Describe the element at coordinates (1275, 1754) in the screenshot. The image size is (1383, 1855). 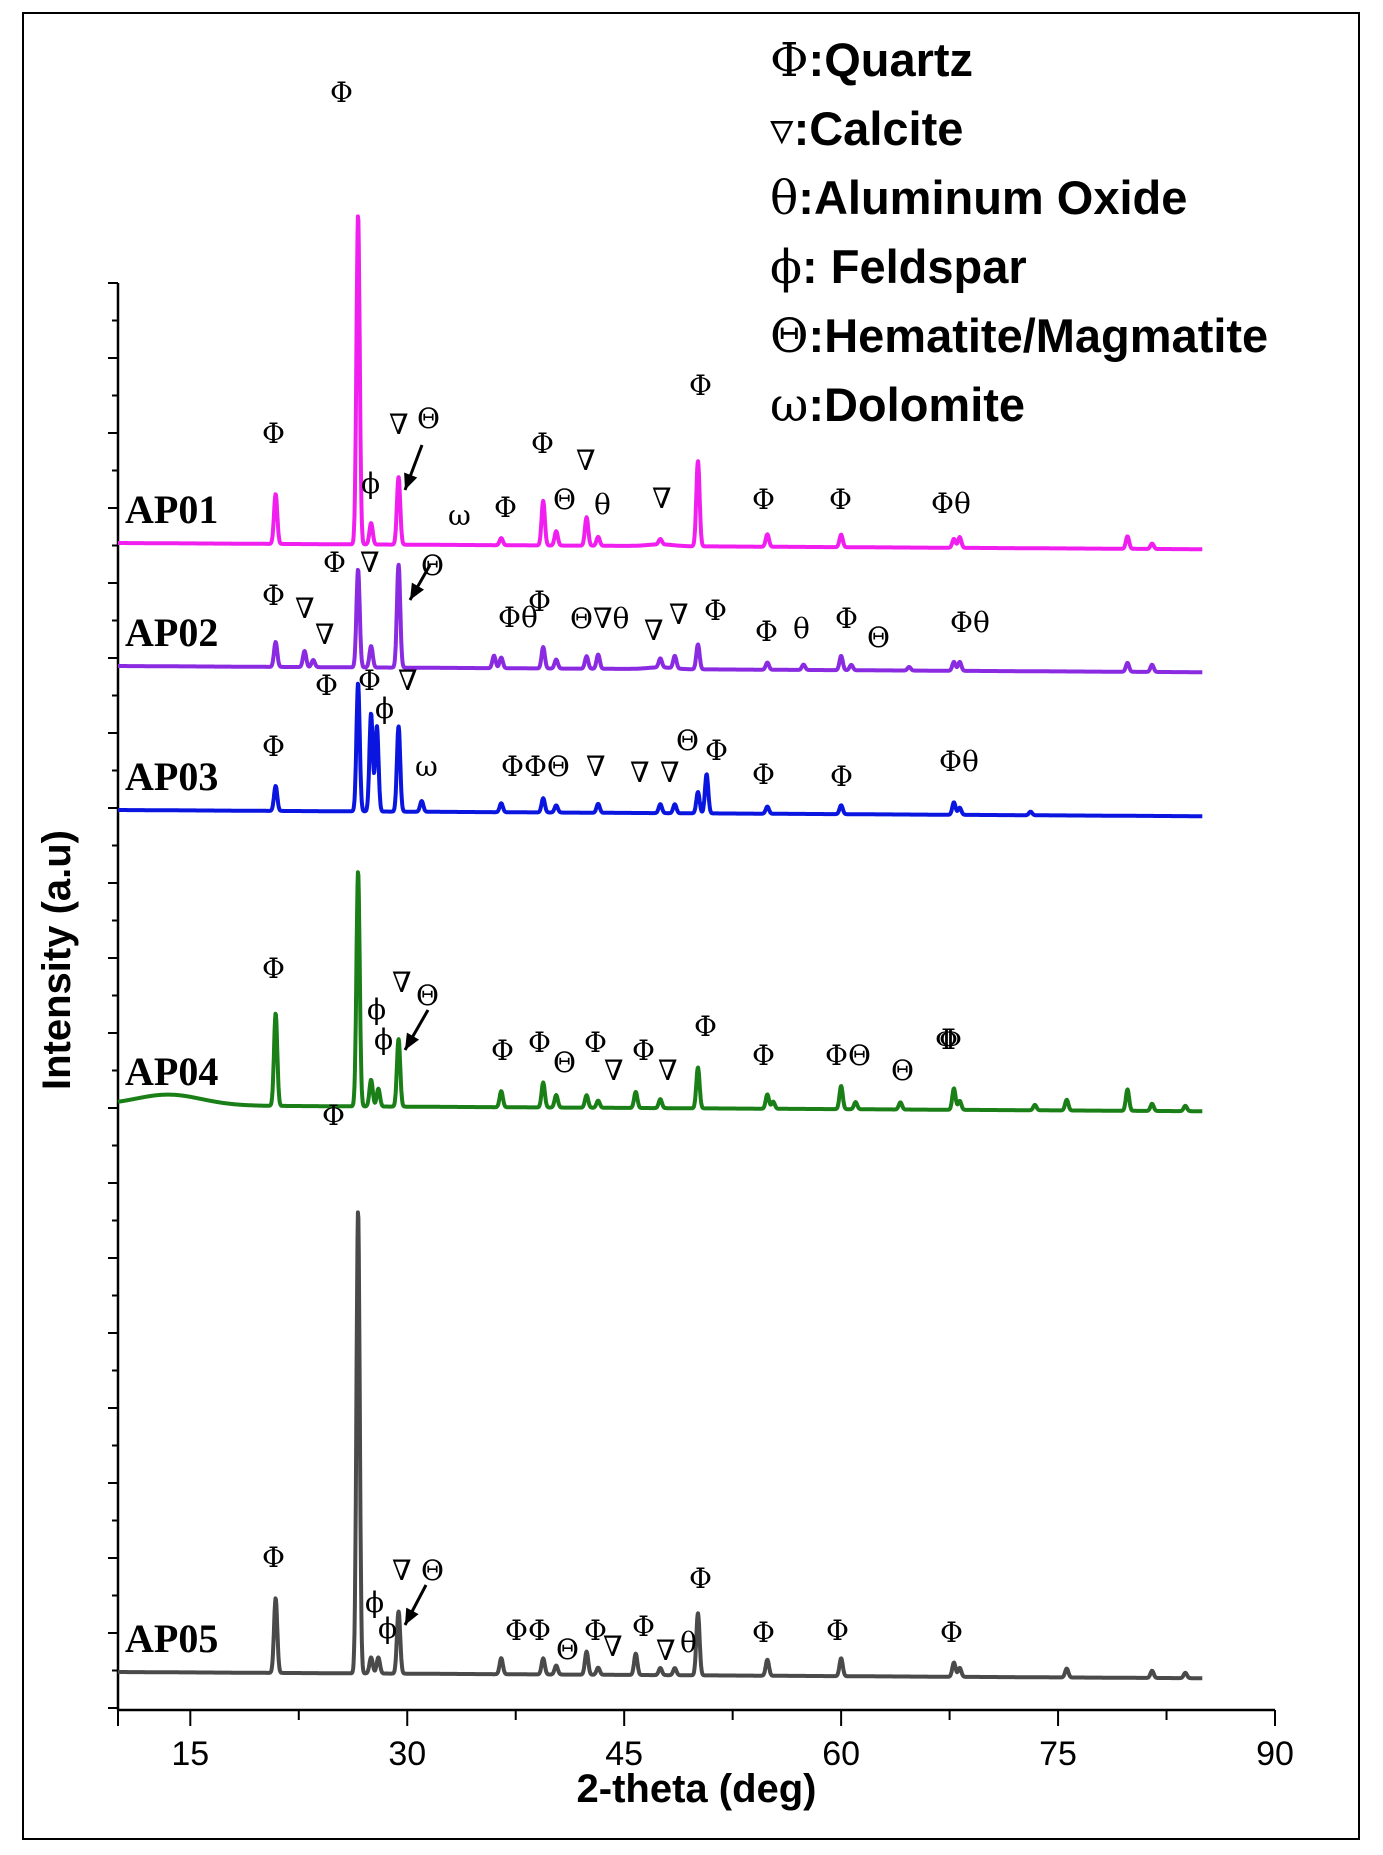
I see `x-tick-label: 90` at that location.